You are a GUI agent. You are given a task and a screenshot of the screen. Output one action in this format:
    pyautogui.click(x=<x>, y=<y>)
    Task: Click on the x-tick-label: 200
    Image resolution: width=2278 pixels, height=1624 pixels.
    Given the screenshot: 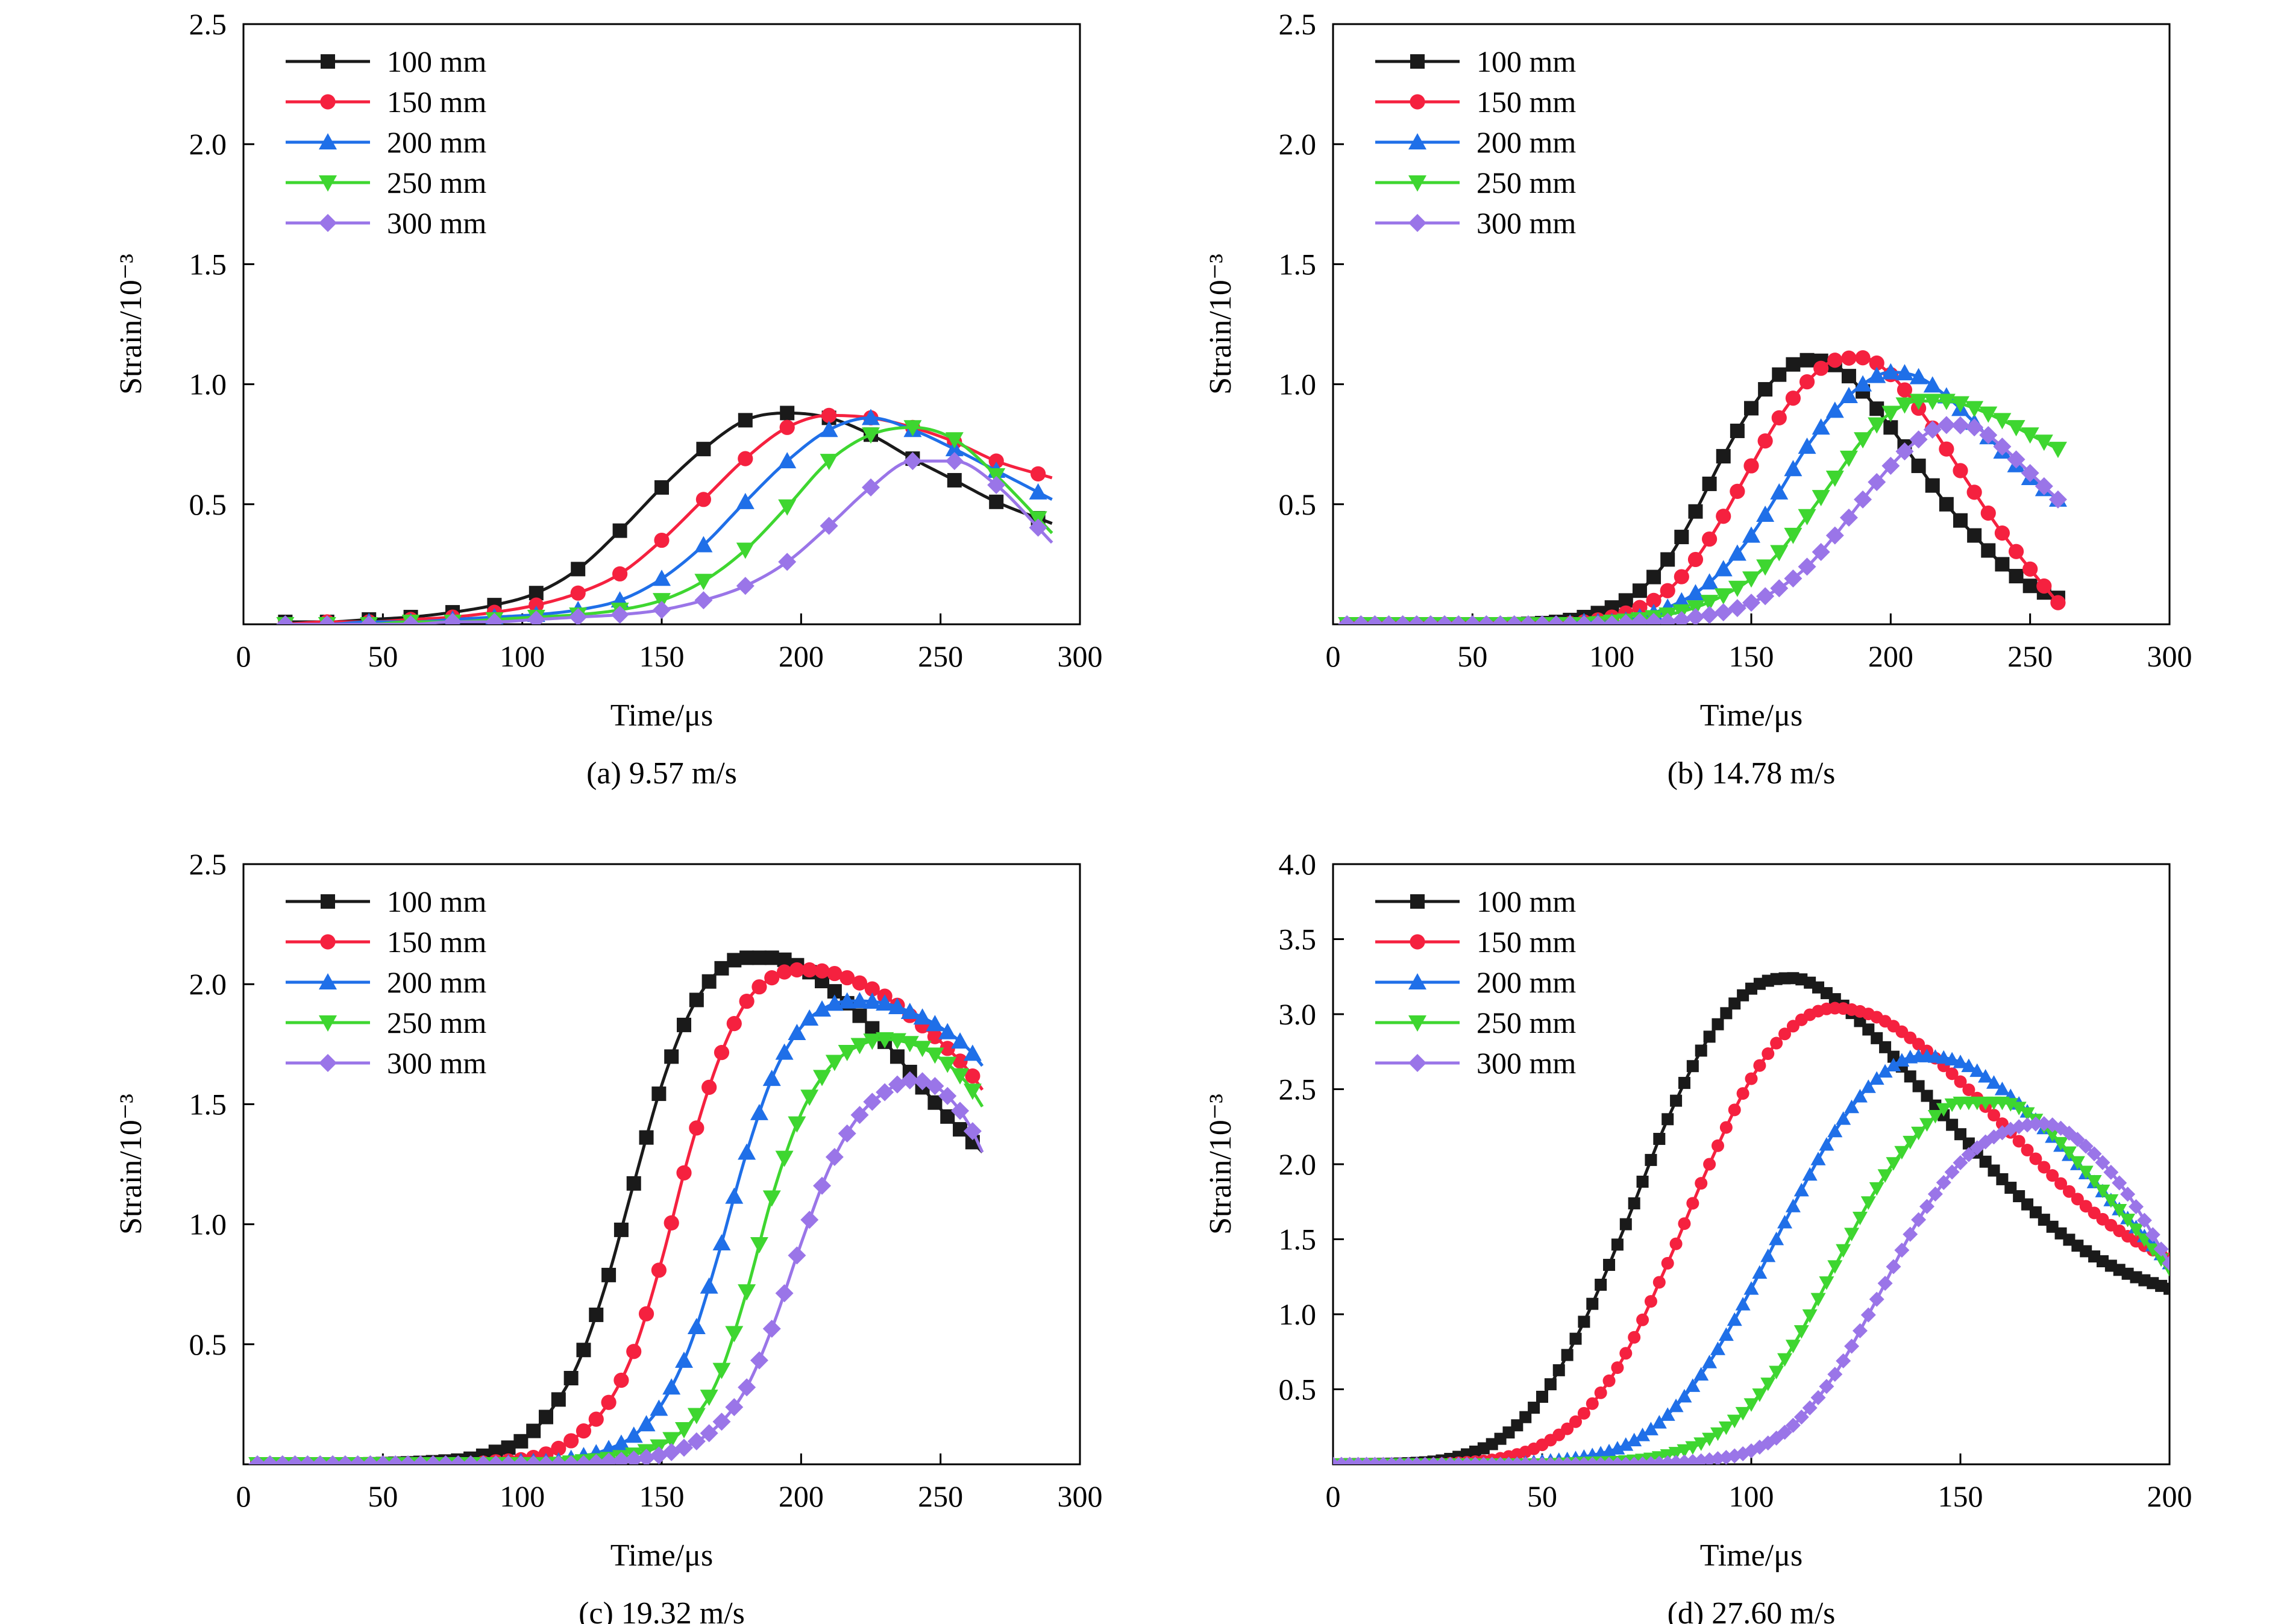 What is the action you would take?
    pyautogui.click(x=801, y=1496)
    